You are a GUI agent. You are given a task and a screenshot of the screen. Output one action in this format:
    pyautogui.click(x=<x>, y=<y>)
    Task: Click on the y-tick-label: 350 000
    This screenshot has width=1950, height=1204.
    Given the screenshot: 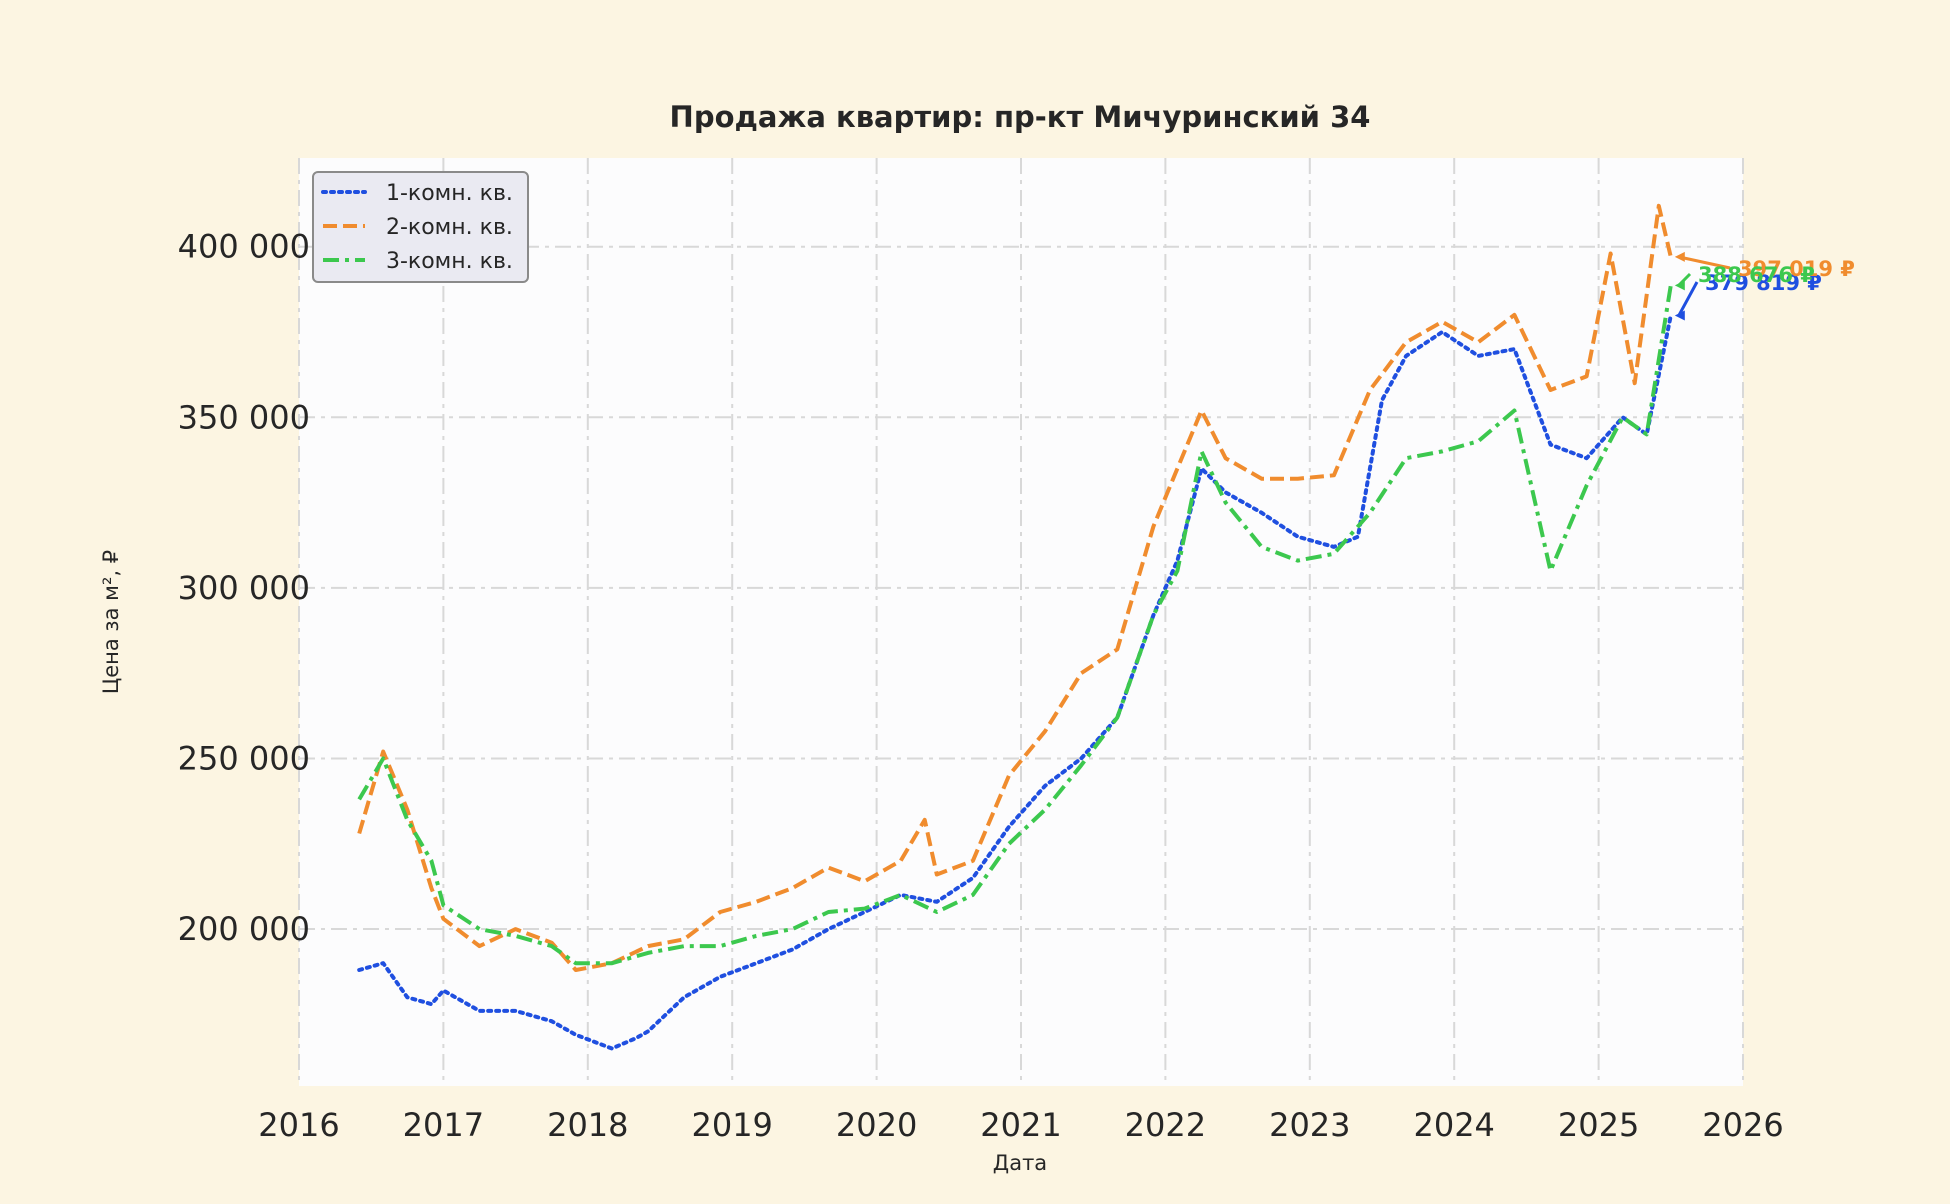 What is the action you would take?
    pyautogui.click(x=244, y=417)
    